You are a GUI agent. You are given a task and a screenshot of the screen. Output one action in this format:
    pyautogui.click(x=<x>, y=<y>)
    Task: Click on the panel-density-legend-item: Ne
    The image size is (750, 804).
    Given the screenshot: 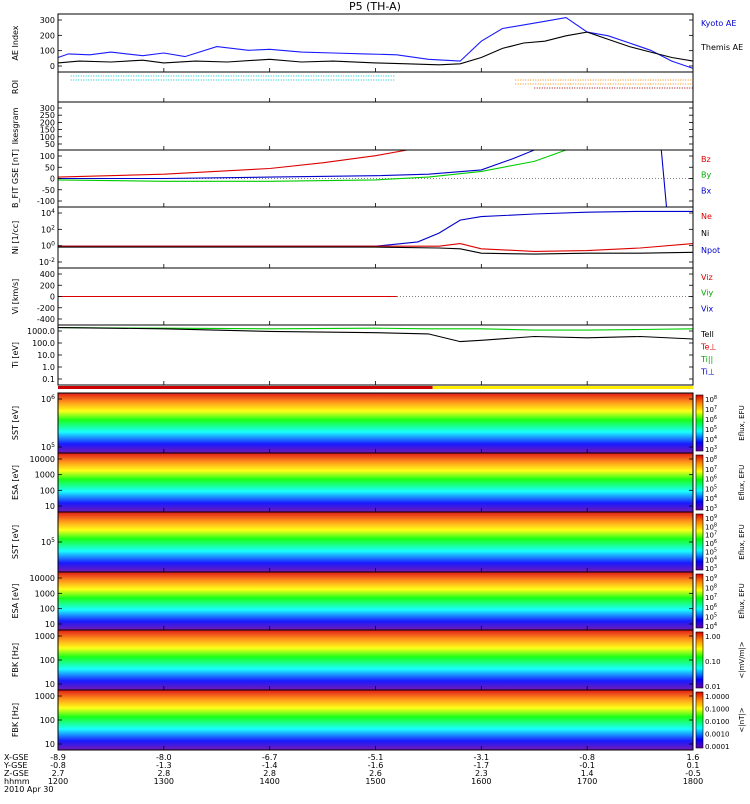 What is the action you would take?
    pyautogui.click(x=706, y=216)
    